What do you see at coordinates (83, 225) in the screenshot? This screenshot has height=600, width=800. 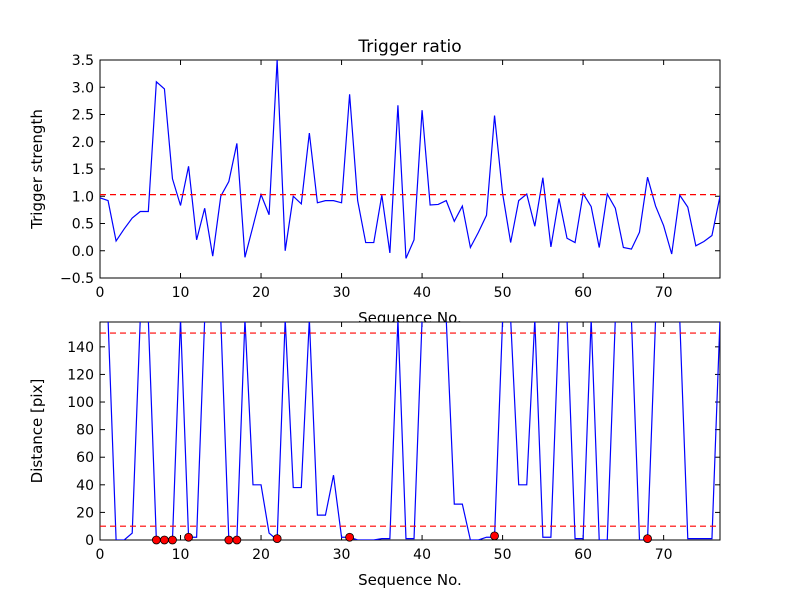 I see `plot1-ytick-label: 0.5` at bounding box center [83, 225].